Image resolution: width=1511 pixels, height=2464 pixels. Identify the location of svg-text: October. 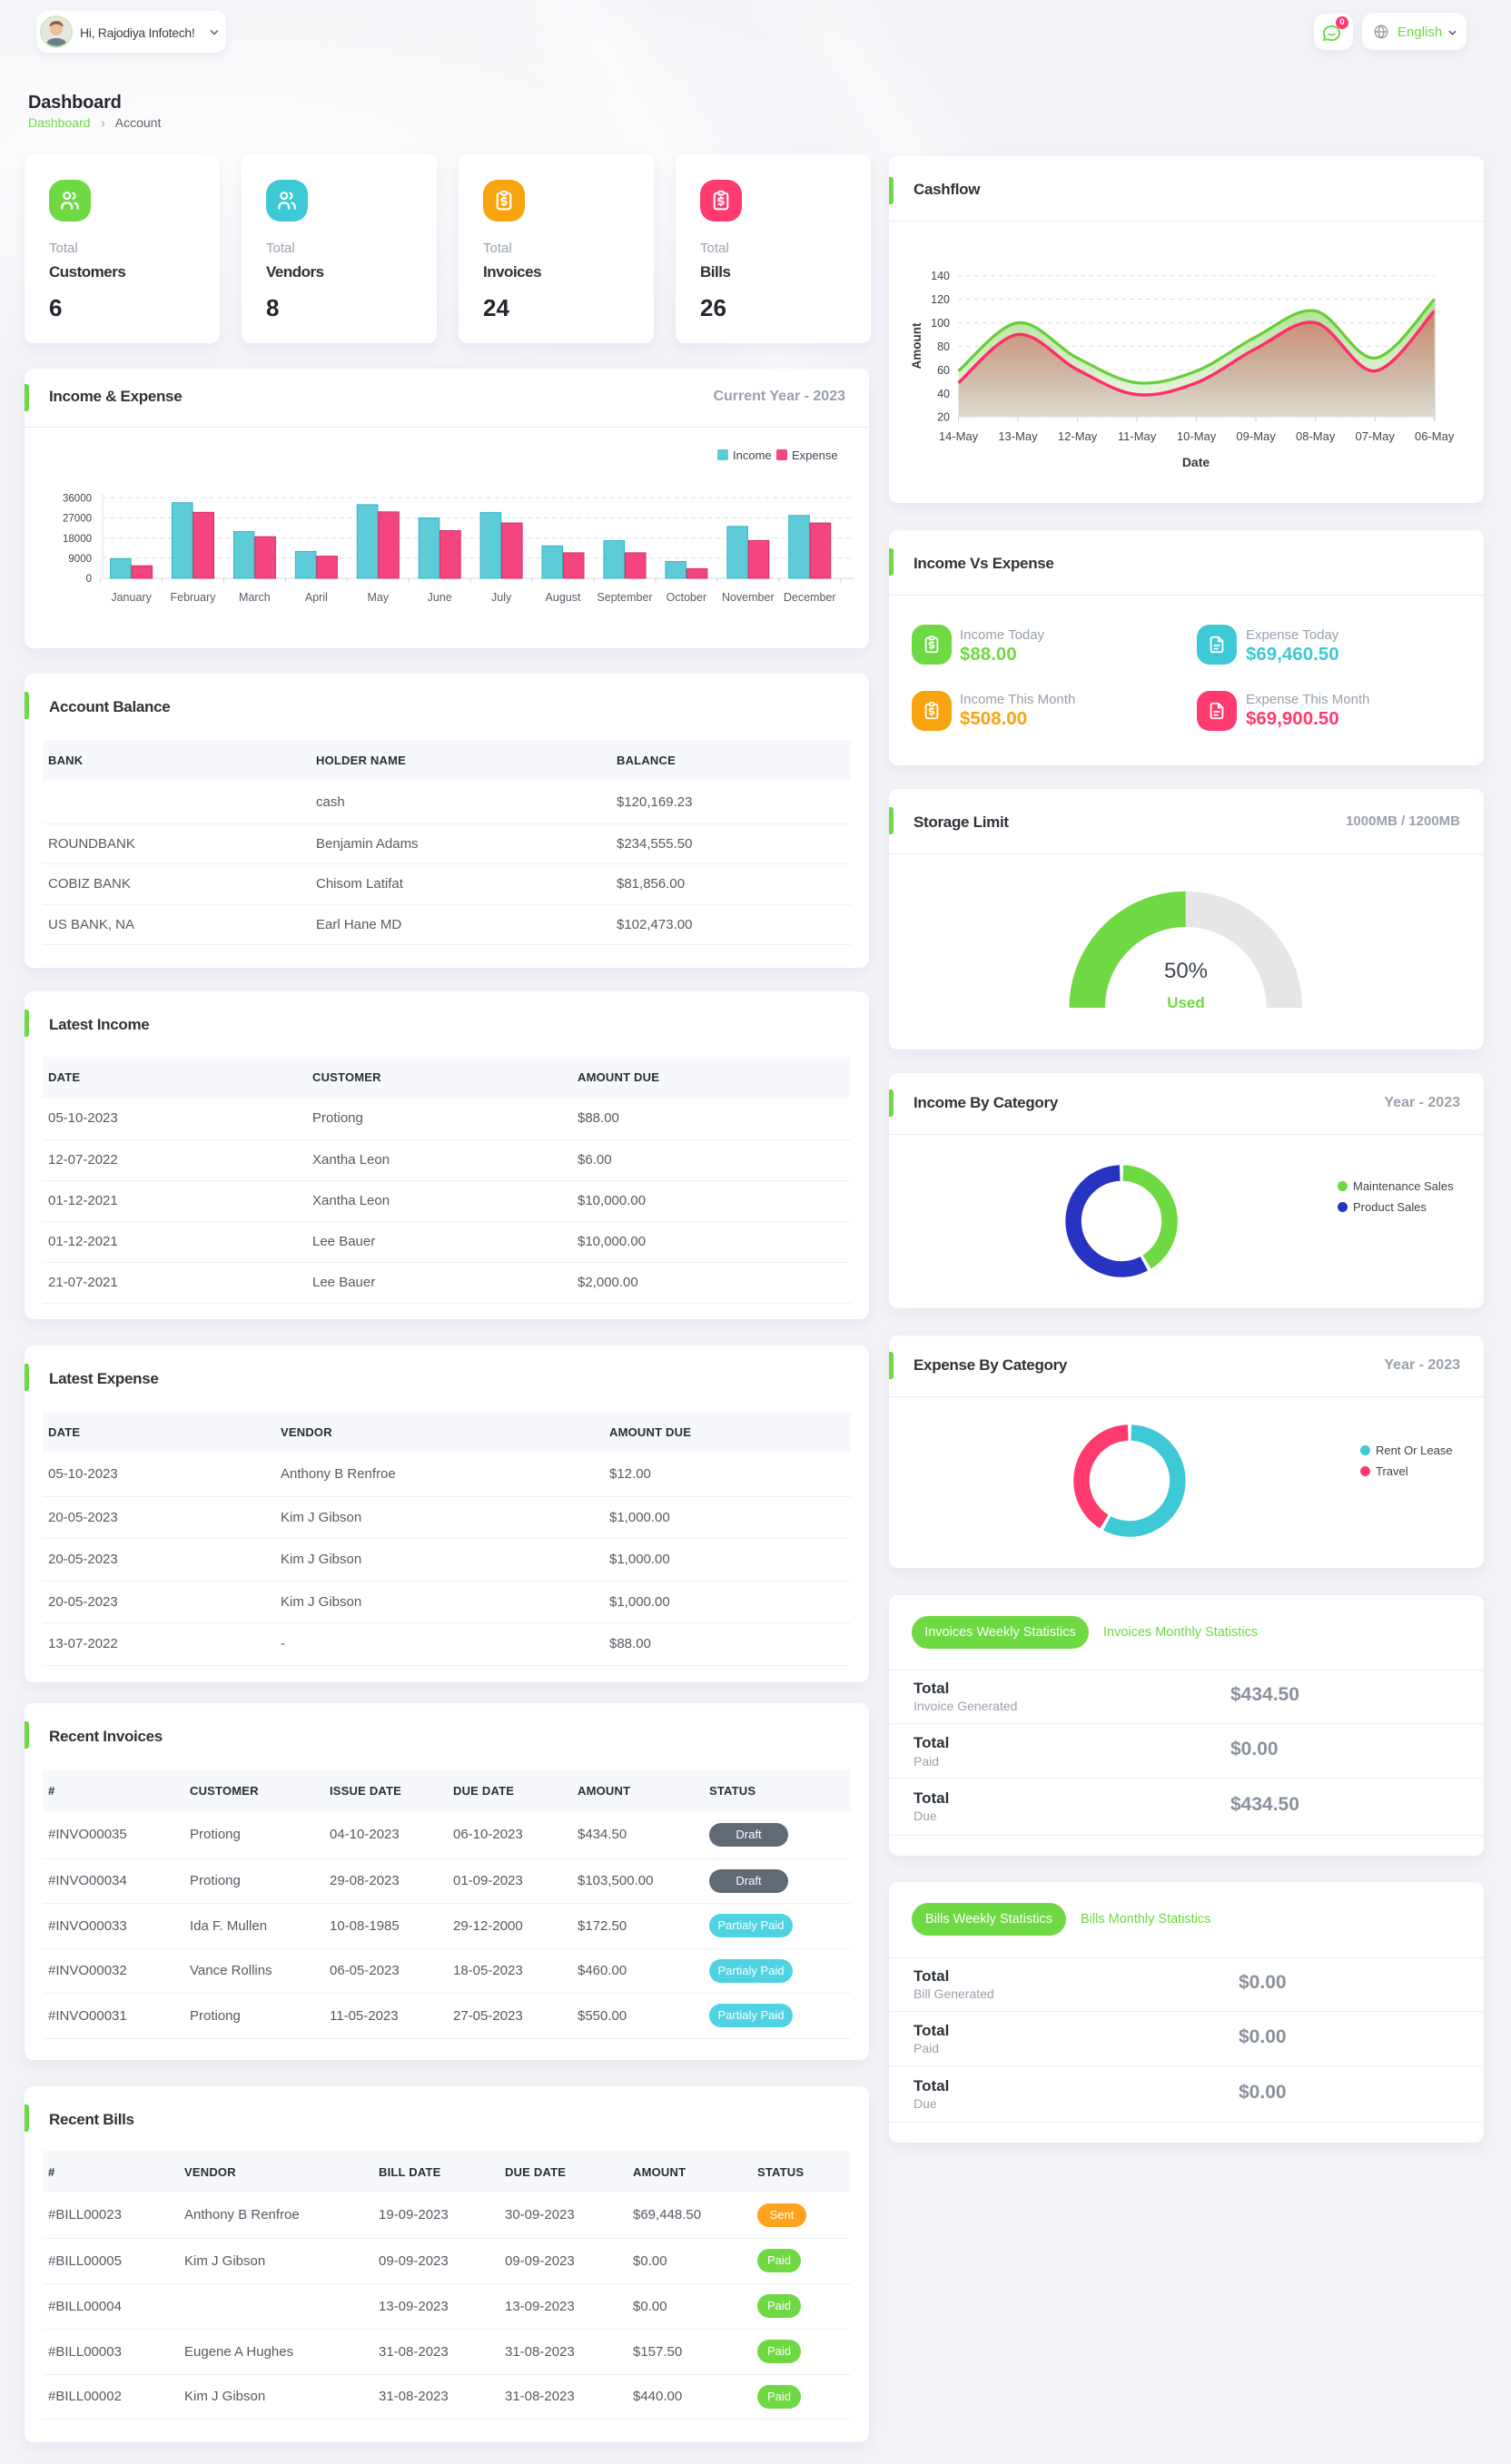
(686, 597).